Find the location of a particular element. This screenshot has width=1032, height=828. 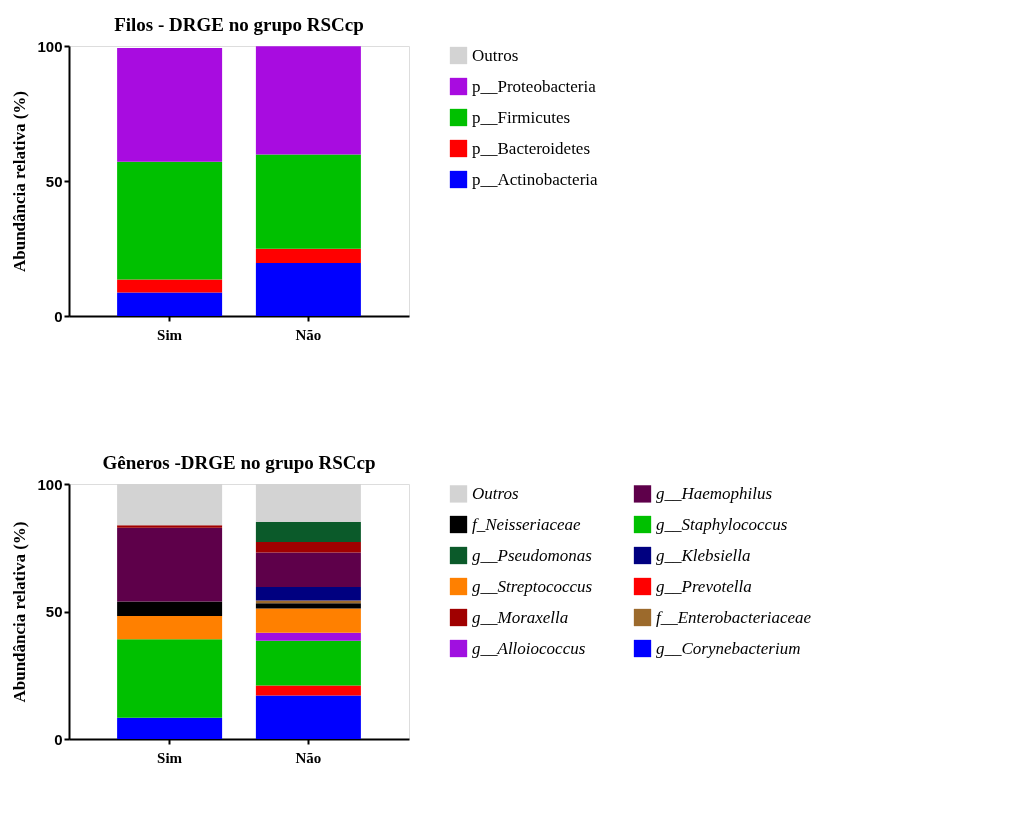

legend-label: g__Prevotella is located at coordinates (704, 586).